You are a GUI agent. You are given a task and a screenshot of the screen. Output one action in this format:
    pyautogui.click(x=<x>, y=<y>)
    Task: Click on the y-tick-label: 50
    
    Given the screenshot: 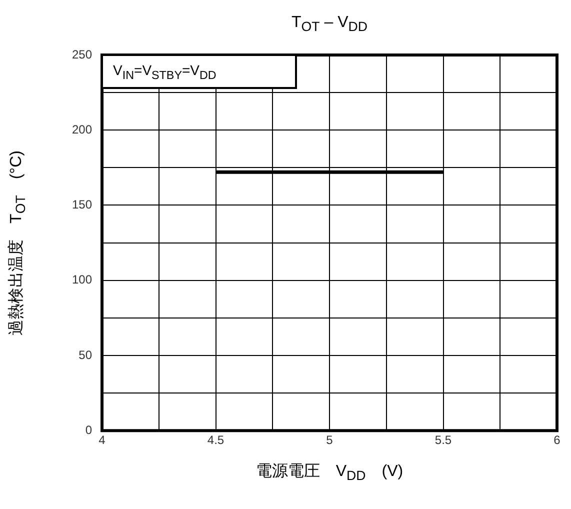 What is the action you would take?
    pyautogui.click(x=85, y=355)
    